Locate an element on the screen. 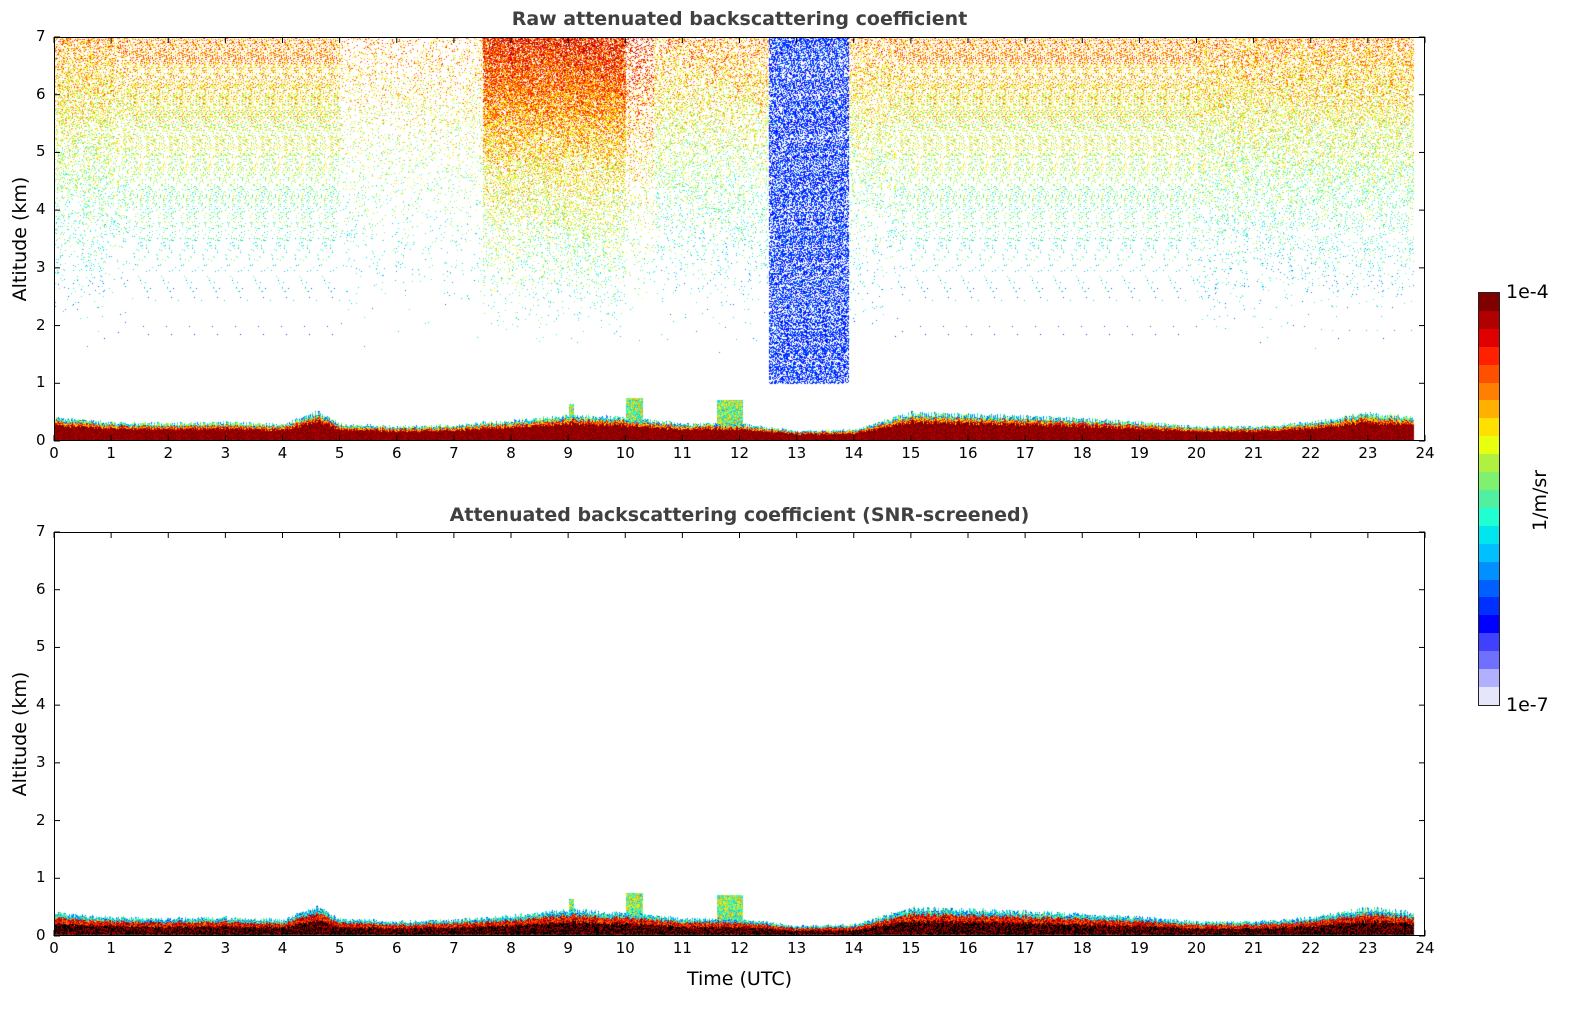 This screenshot has height=1020, width=1595. colorbar-max-label: 1e-4 is located at coordinates (1527, 292).